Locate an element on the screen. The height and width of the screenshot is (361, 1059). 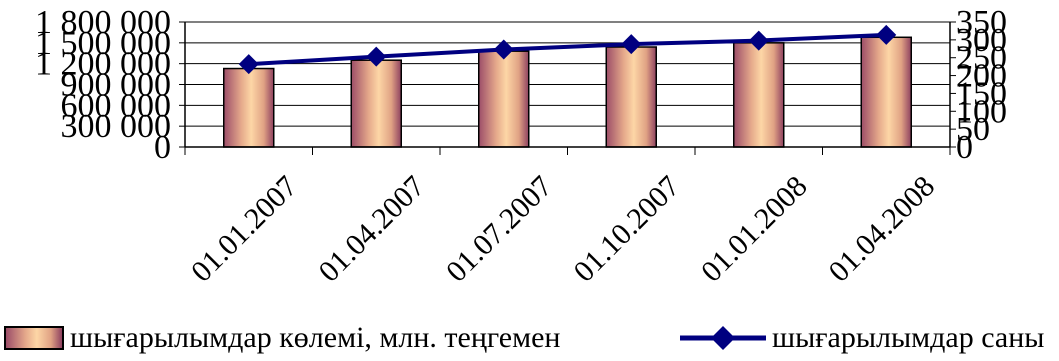
y-right-tick-label: 250 is located at coordinates (981, 58).